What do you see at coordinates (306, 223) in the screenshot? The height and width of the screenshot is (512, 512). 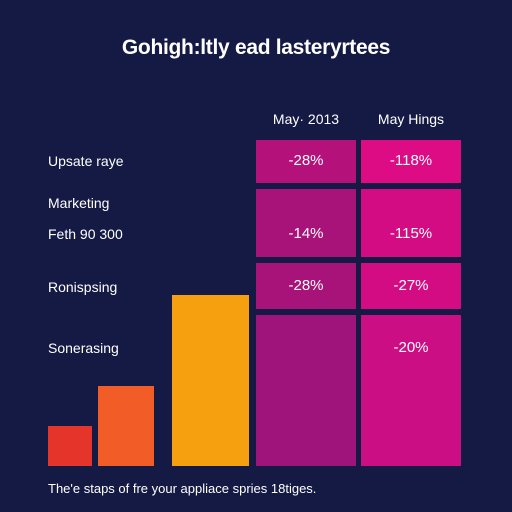 I see `cell-2-1: -14%` at bounding box center [306, 223].